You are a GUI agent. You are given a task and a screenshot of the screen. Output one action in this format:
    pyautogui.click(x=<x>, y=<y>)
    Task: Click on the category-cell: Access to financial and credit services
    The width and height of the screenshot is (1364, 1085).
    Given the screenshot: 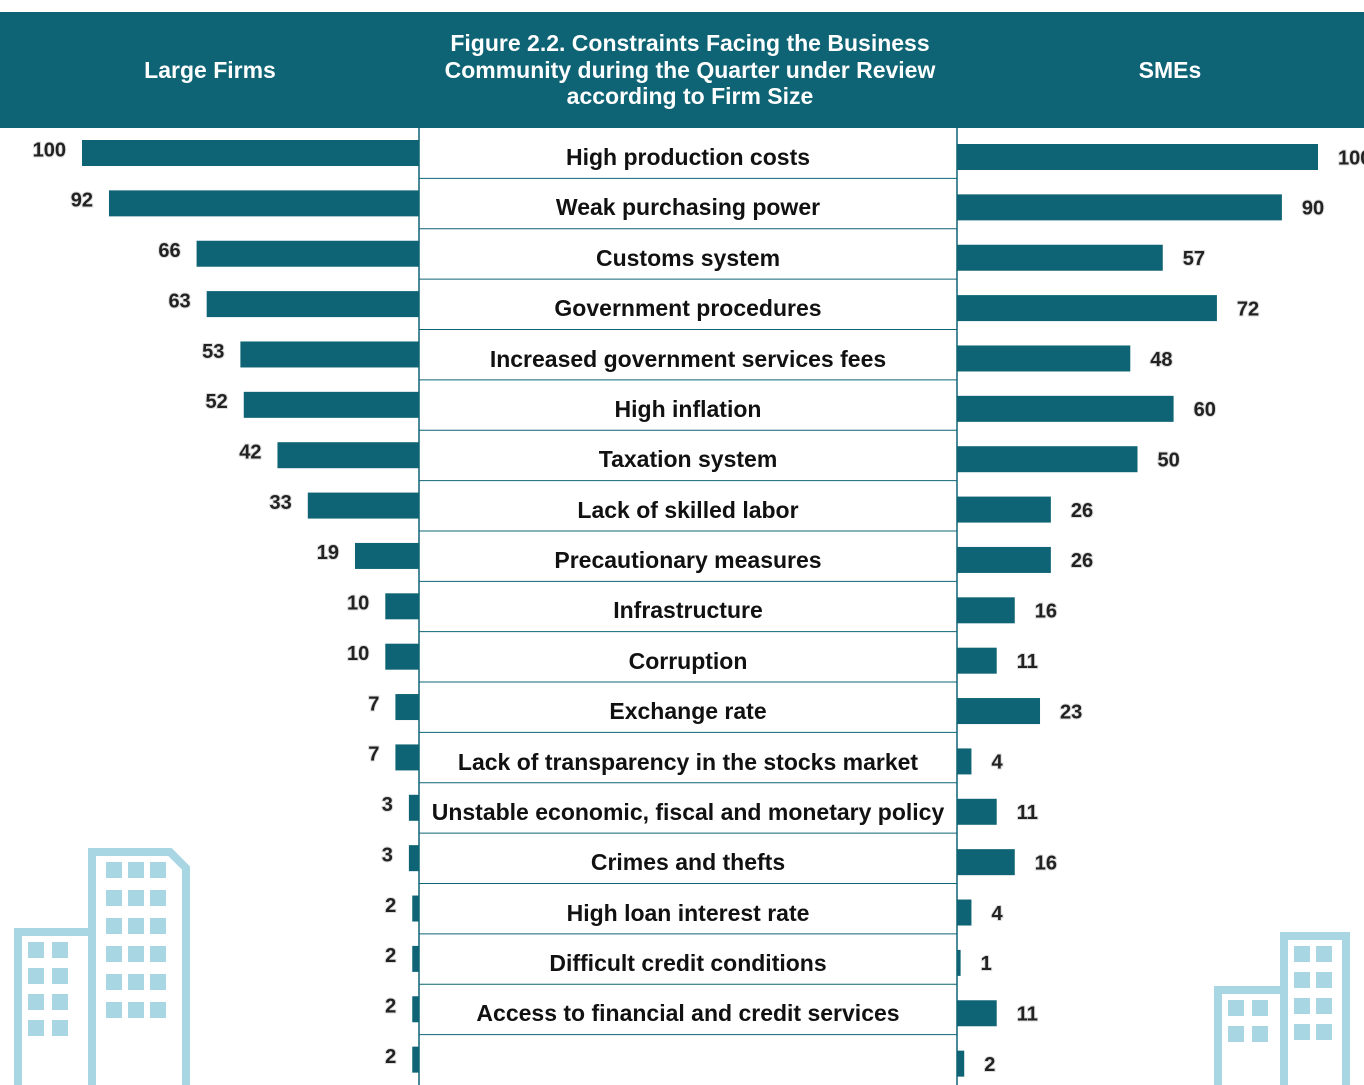 What is the action you would take?
    pyautogui.click(x=687, y=1013)
    